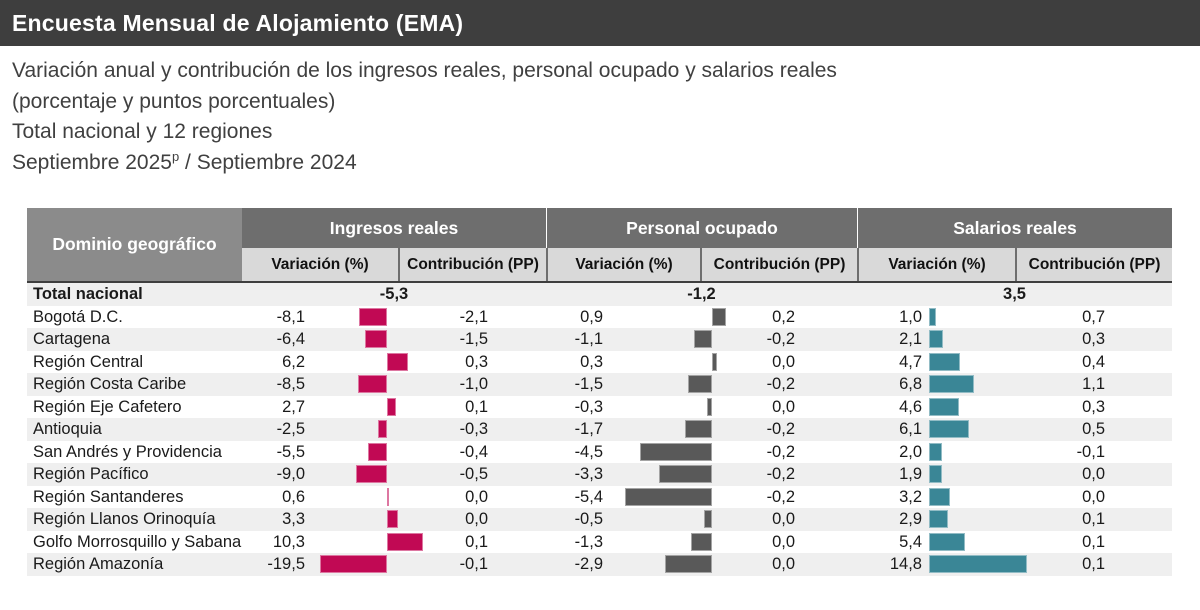 The width and height of the screenshot is (1200, 610). I want to click on column-header-salarios-variacion: Variación (%), so click(936, 264).